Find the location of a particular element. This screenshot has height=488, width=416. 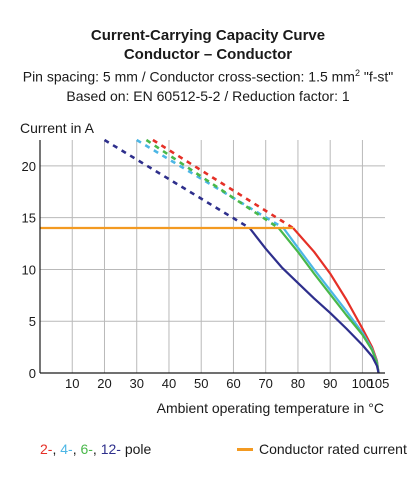

series-4-pole-extrapolation is located at coordinates (210, 184).